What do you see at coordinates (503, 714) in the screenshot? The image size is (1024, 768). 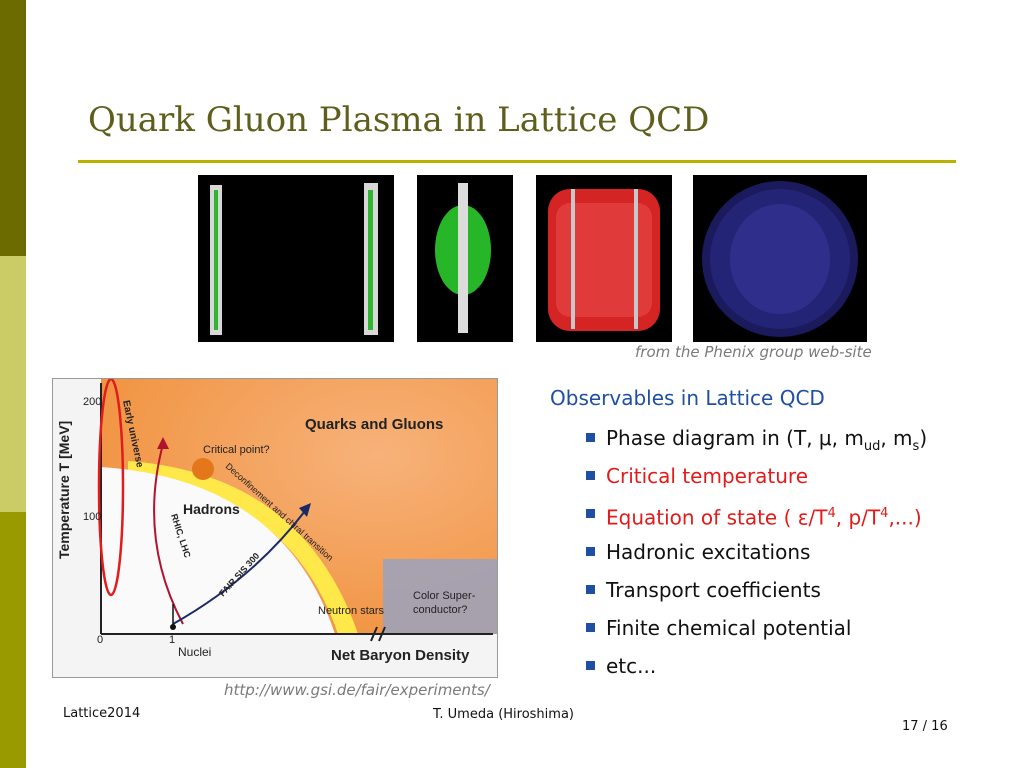 I see `footer-author: T. Umeda (Hiroshima)` at bounding box center [503, 714].